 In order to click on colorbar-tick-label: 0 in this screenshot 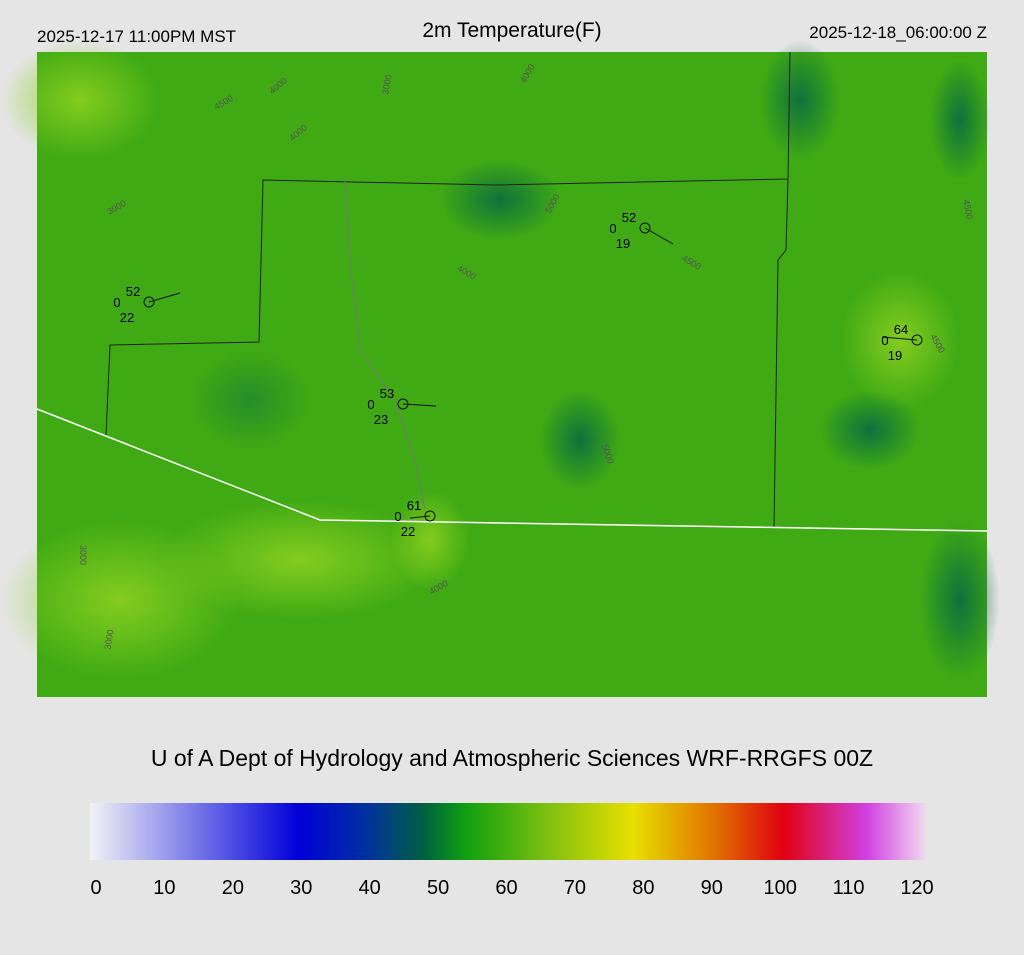, I will do `click(95, 888)`.